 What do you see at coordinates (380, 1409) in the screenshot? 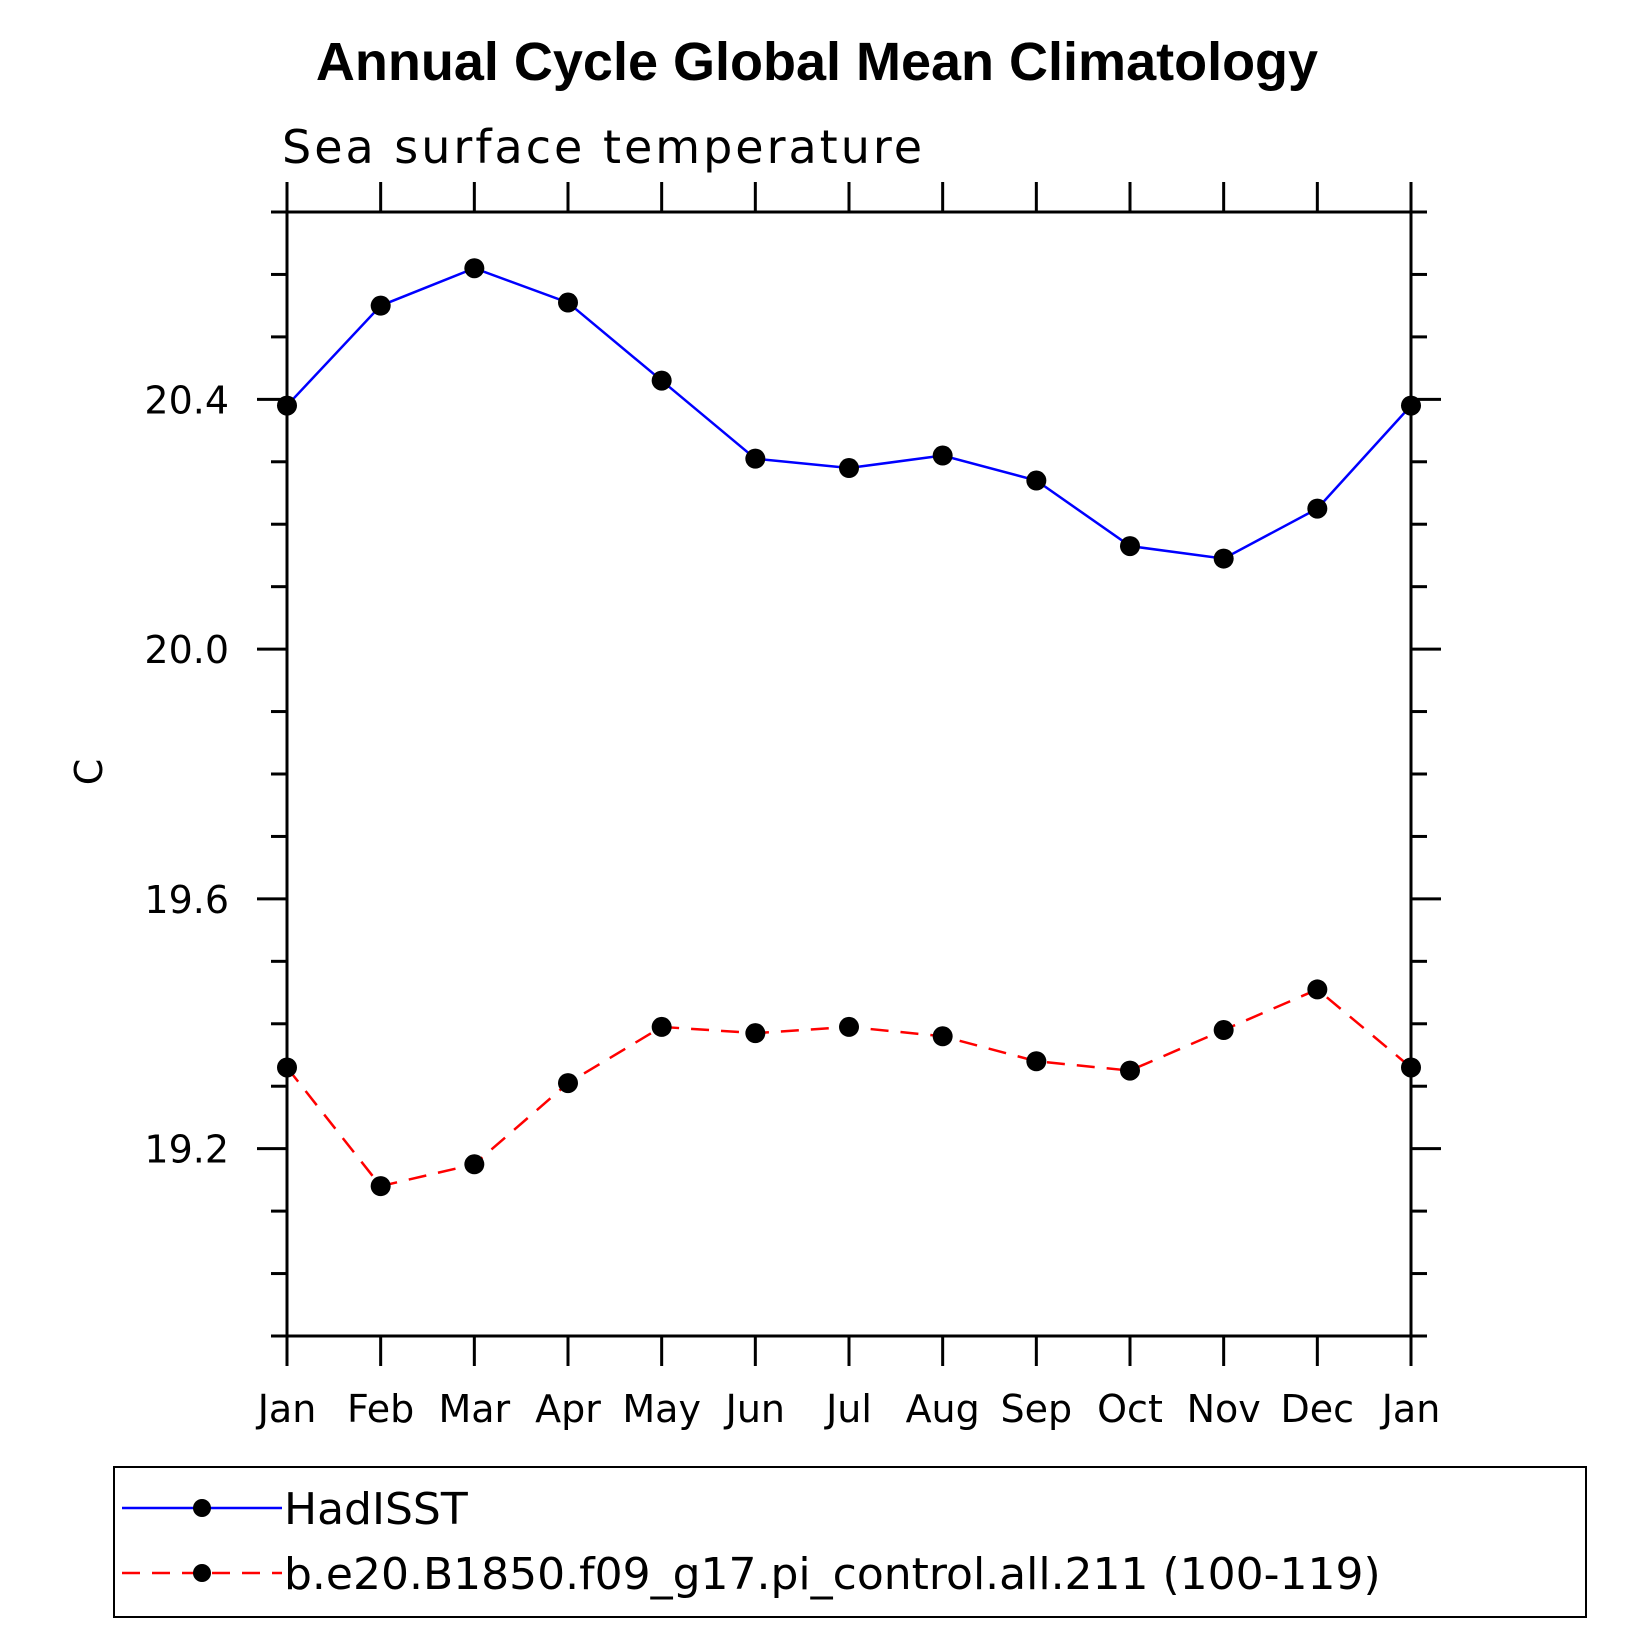
I see `x-tick-label: Feb` at bounding box center [380, 1409].